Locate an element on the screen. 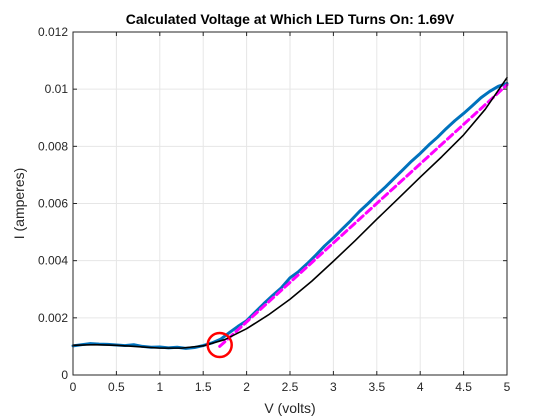 The width and height of the screenshot is (560, 420). y-tick-label: 0.004 is located at coordinates (53, 261).